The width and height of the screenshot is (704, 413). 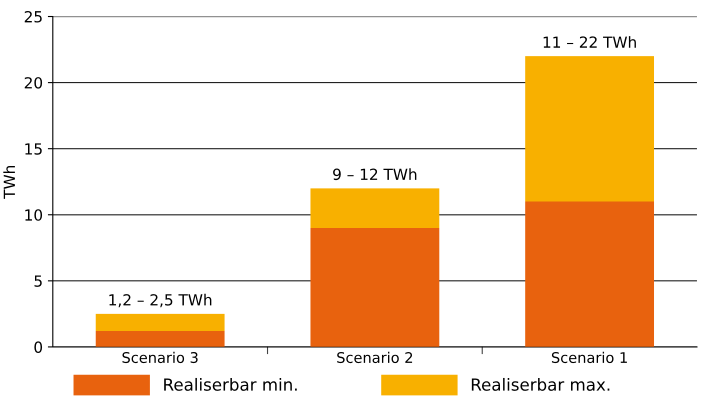 What do you see at coordinates (160, 358) in the screenshot?
I see `x-tick-label: Scenario 3` at bounding box center [160, 358].